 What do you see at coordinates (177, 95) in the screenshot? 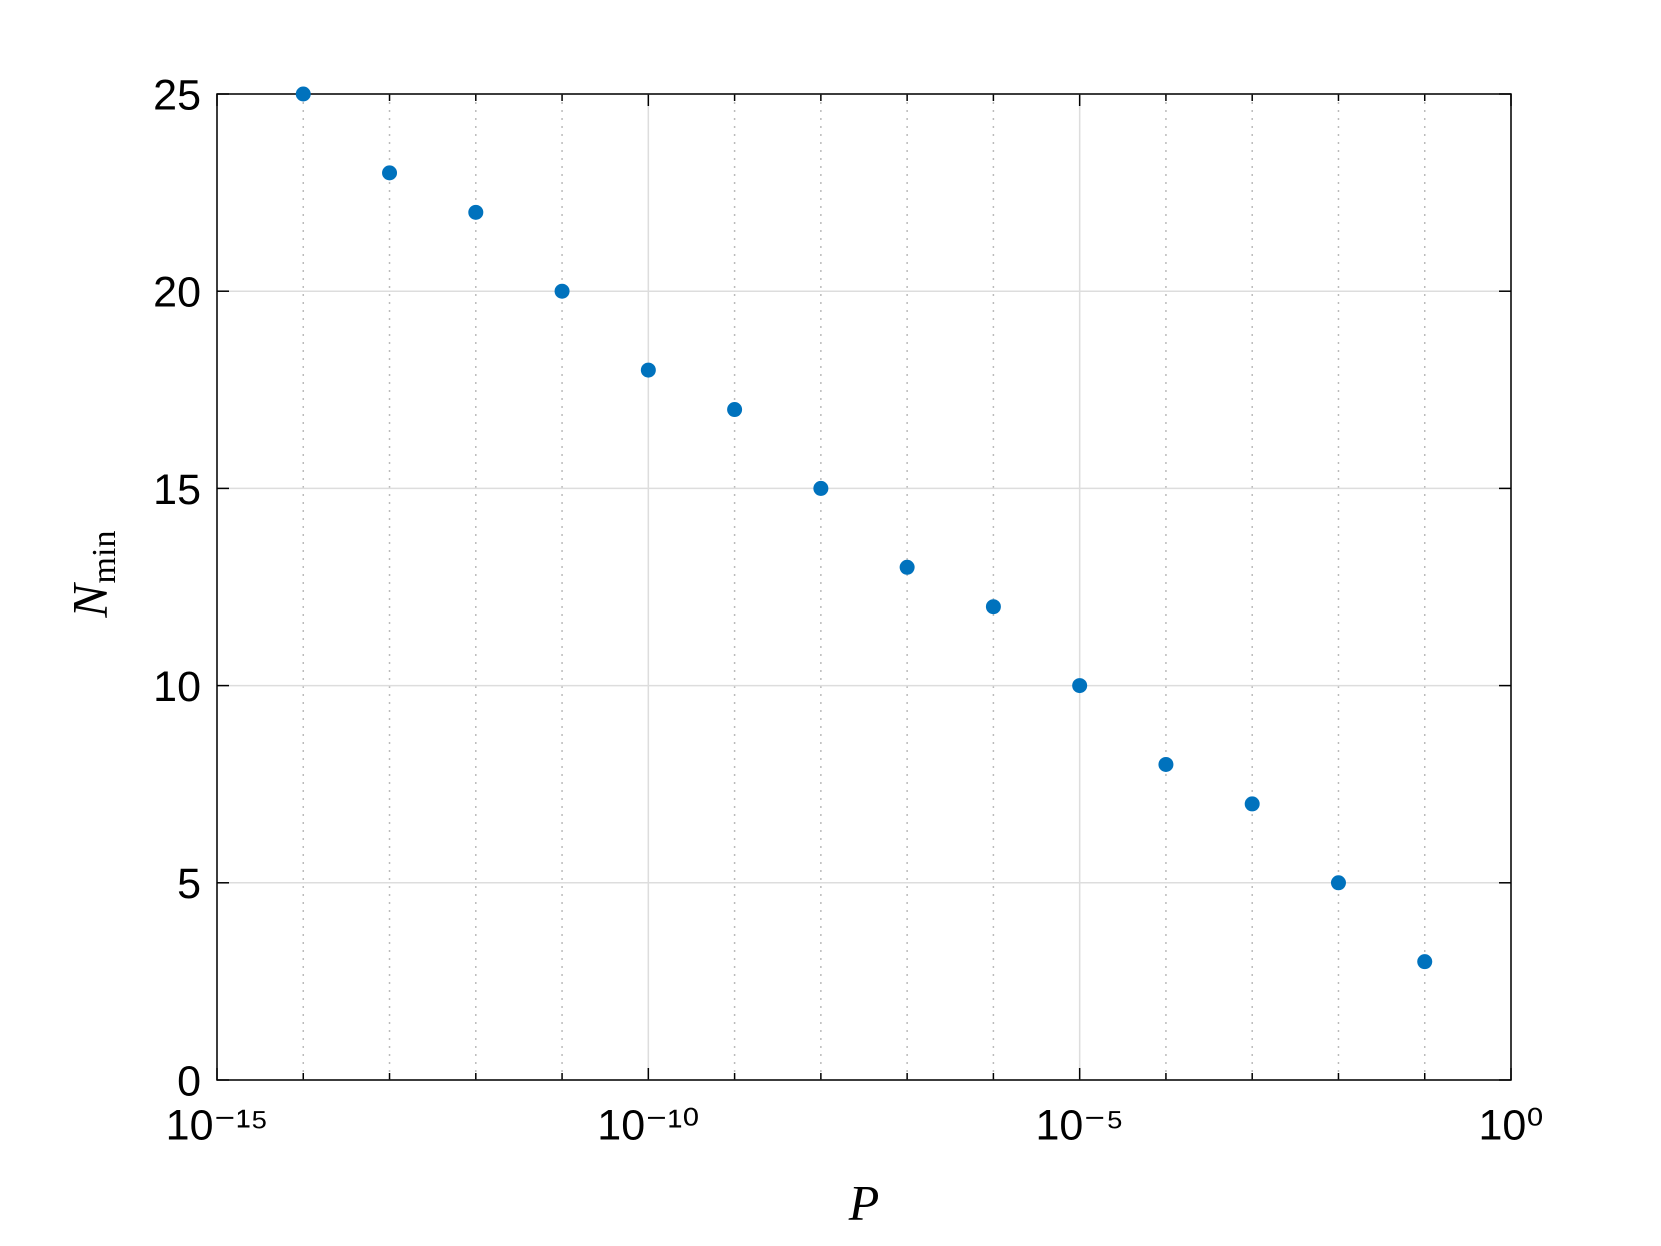
I see `y-tick-label: 25` at bounding box center [177, 95].